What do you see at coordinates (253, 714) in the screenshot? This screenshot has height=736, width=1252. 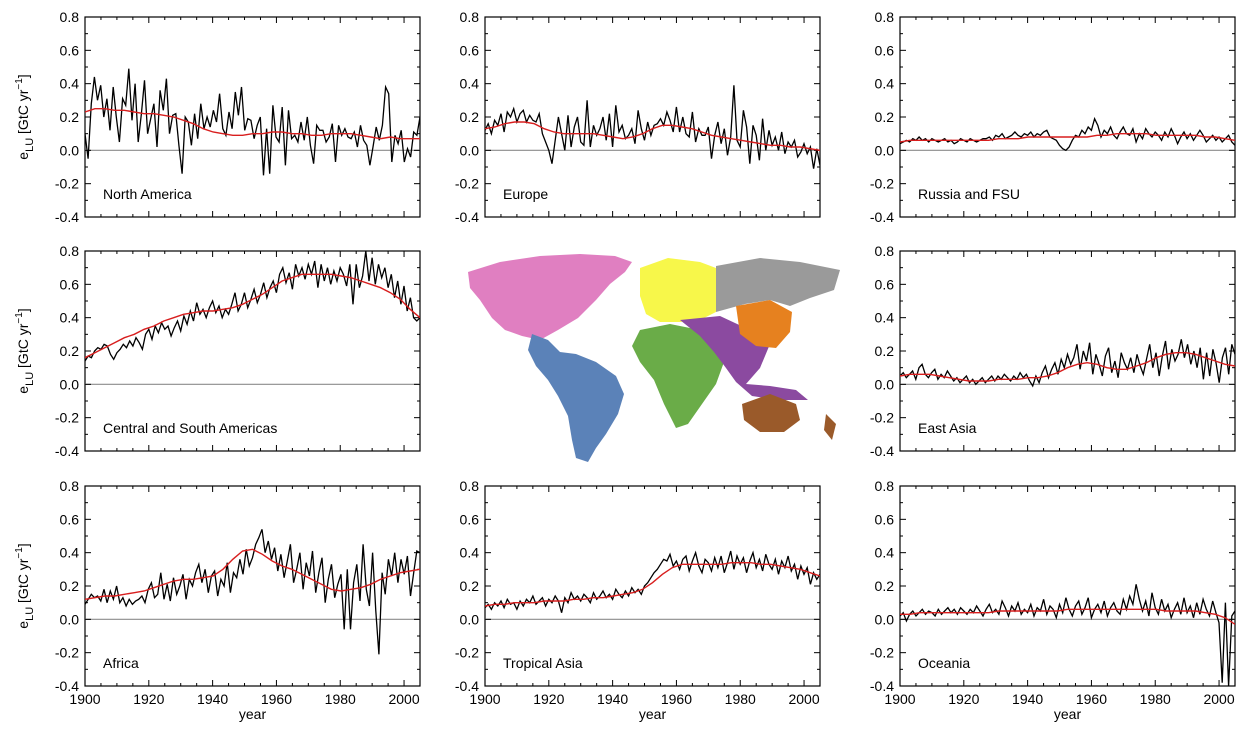 I see `x-axis-label: year` at bounding box center [253, 714].